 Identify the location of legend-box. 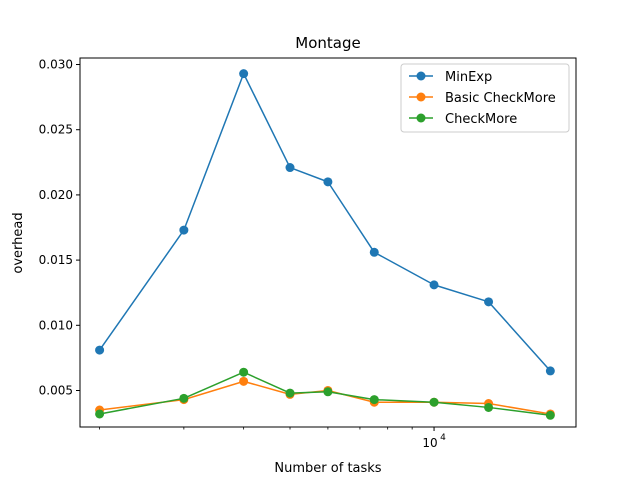
(485, 98).